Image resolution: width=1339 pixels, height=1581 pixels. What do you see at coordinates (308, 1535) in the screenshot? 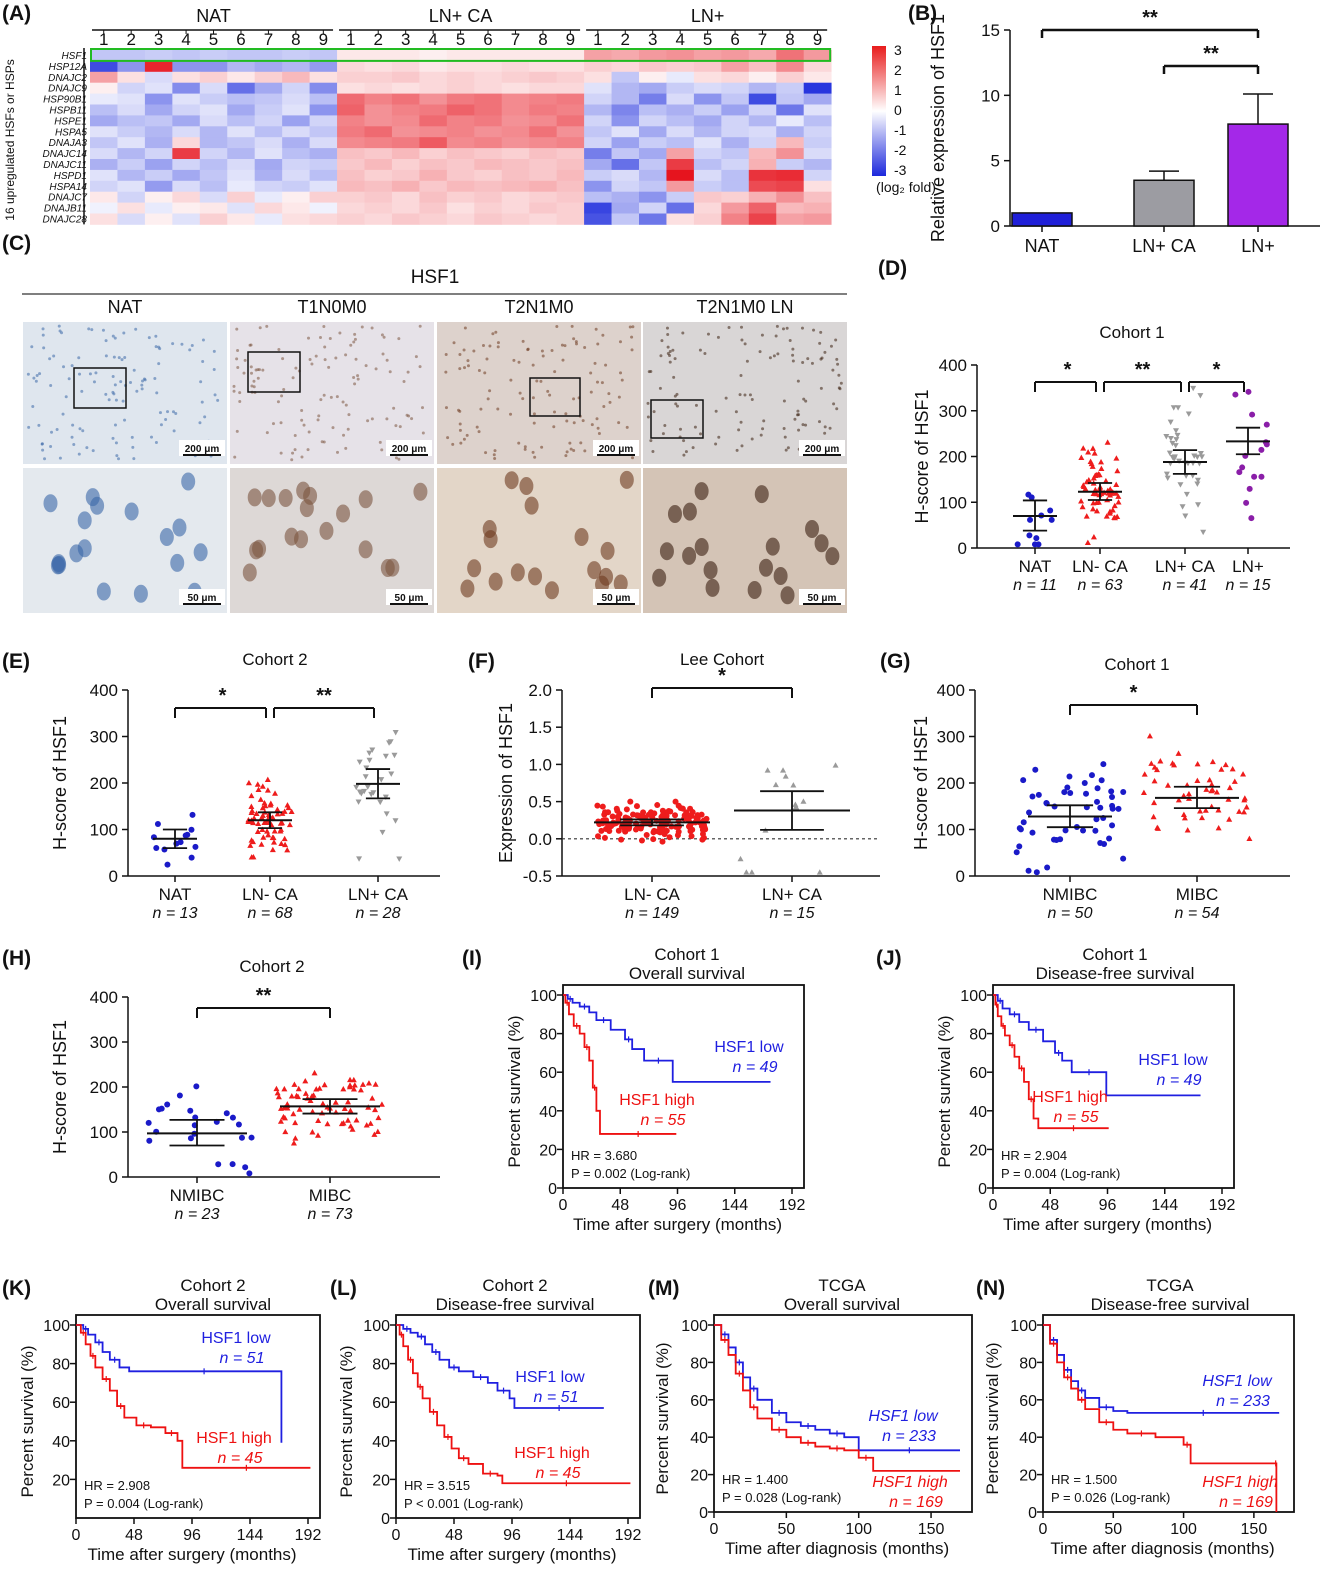
I see `x-tick-label: 192` at bounding box center [308, 1535].